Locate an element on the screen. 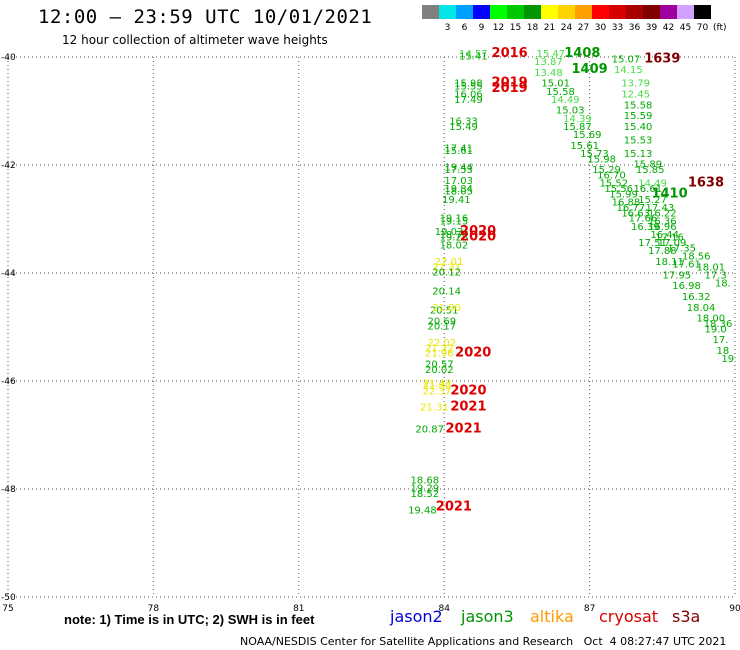 The image size is (740, 650). legend-label: 21 is located at coordinates (549, 28).